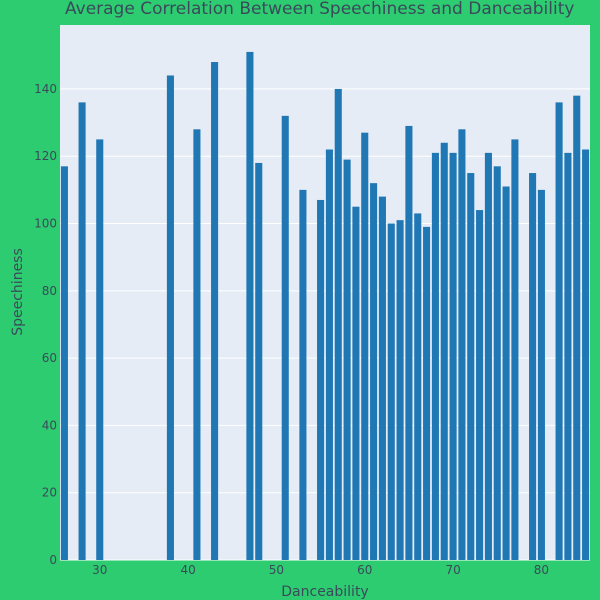 This screenshot has height=600, width=600. What do you see at coordinates (99, 570) in the screenshot?
I see `x-tick-label: 30` at bounding box center [99, 570].